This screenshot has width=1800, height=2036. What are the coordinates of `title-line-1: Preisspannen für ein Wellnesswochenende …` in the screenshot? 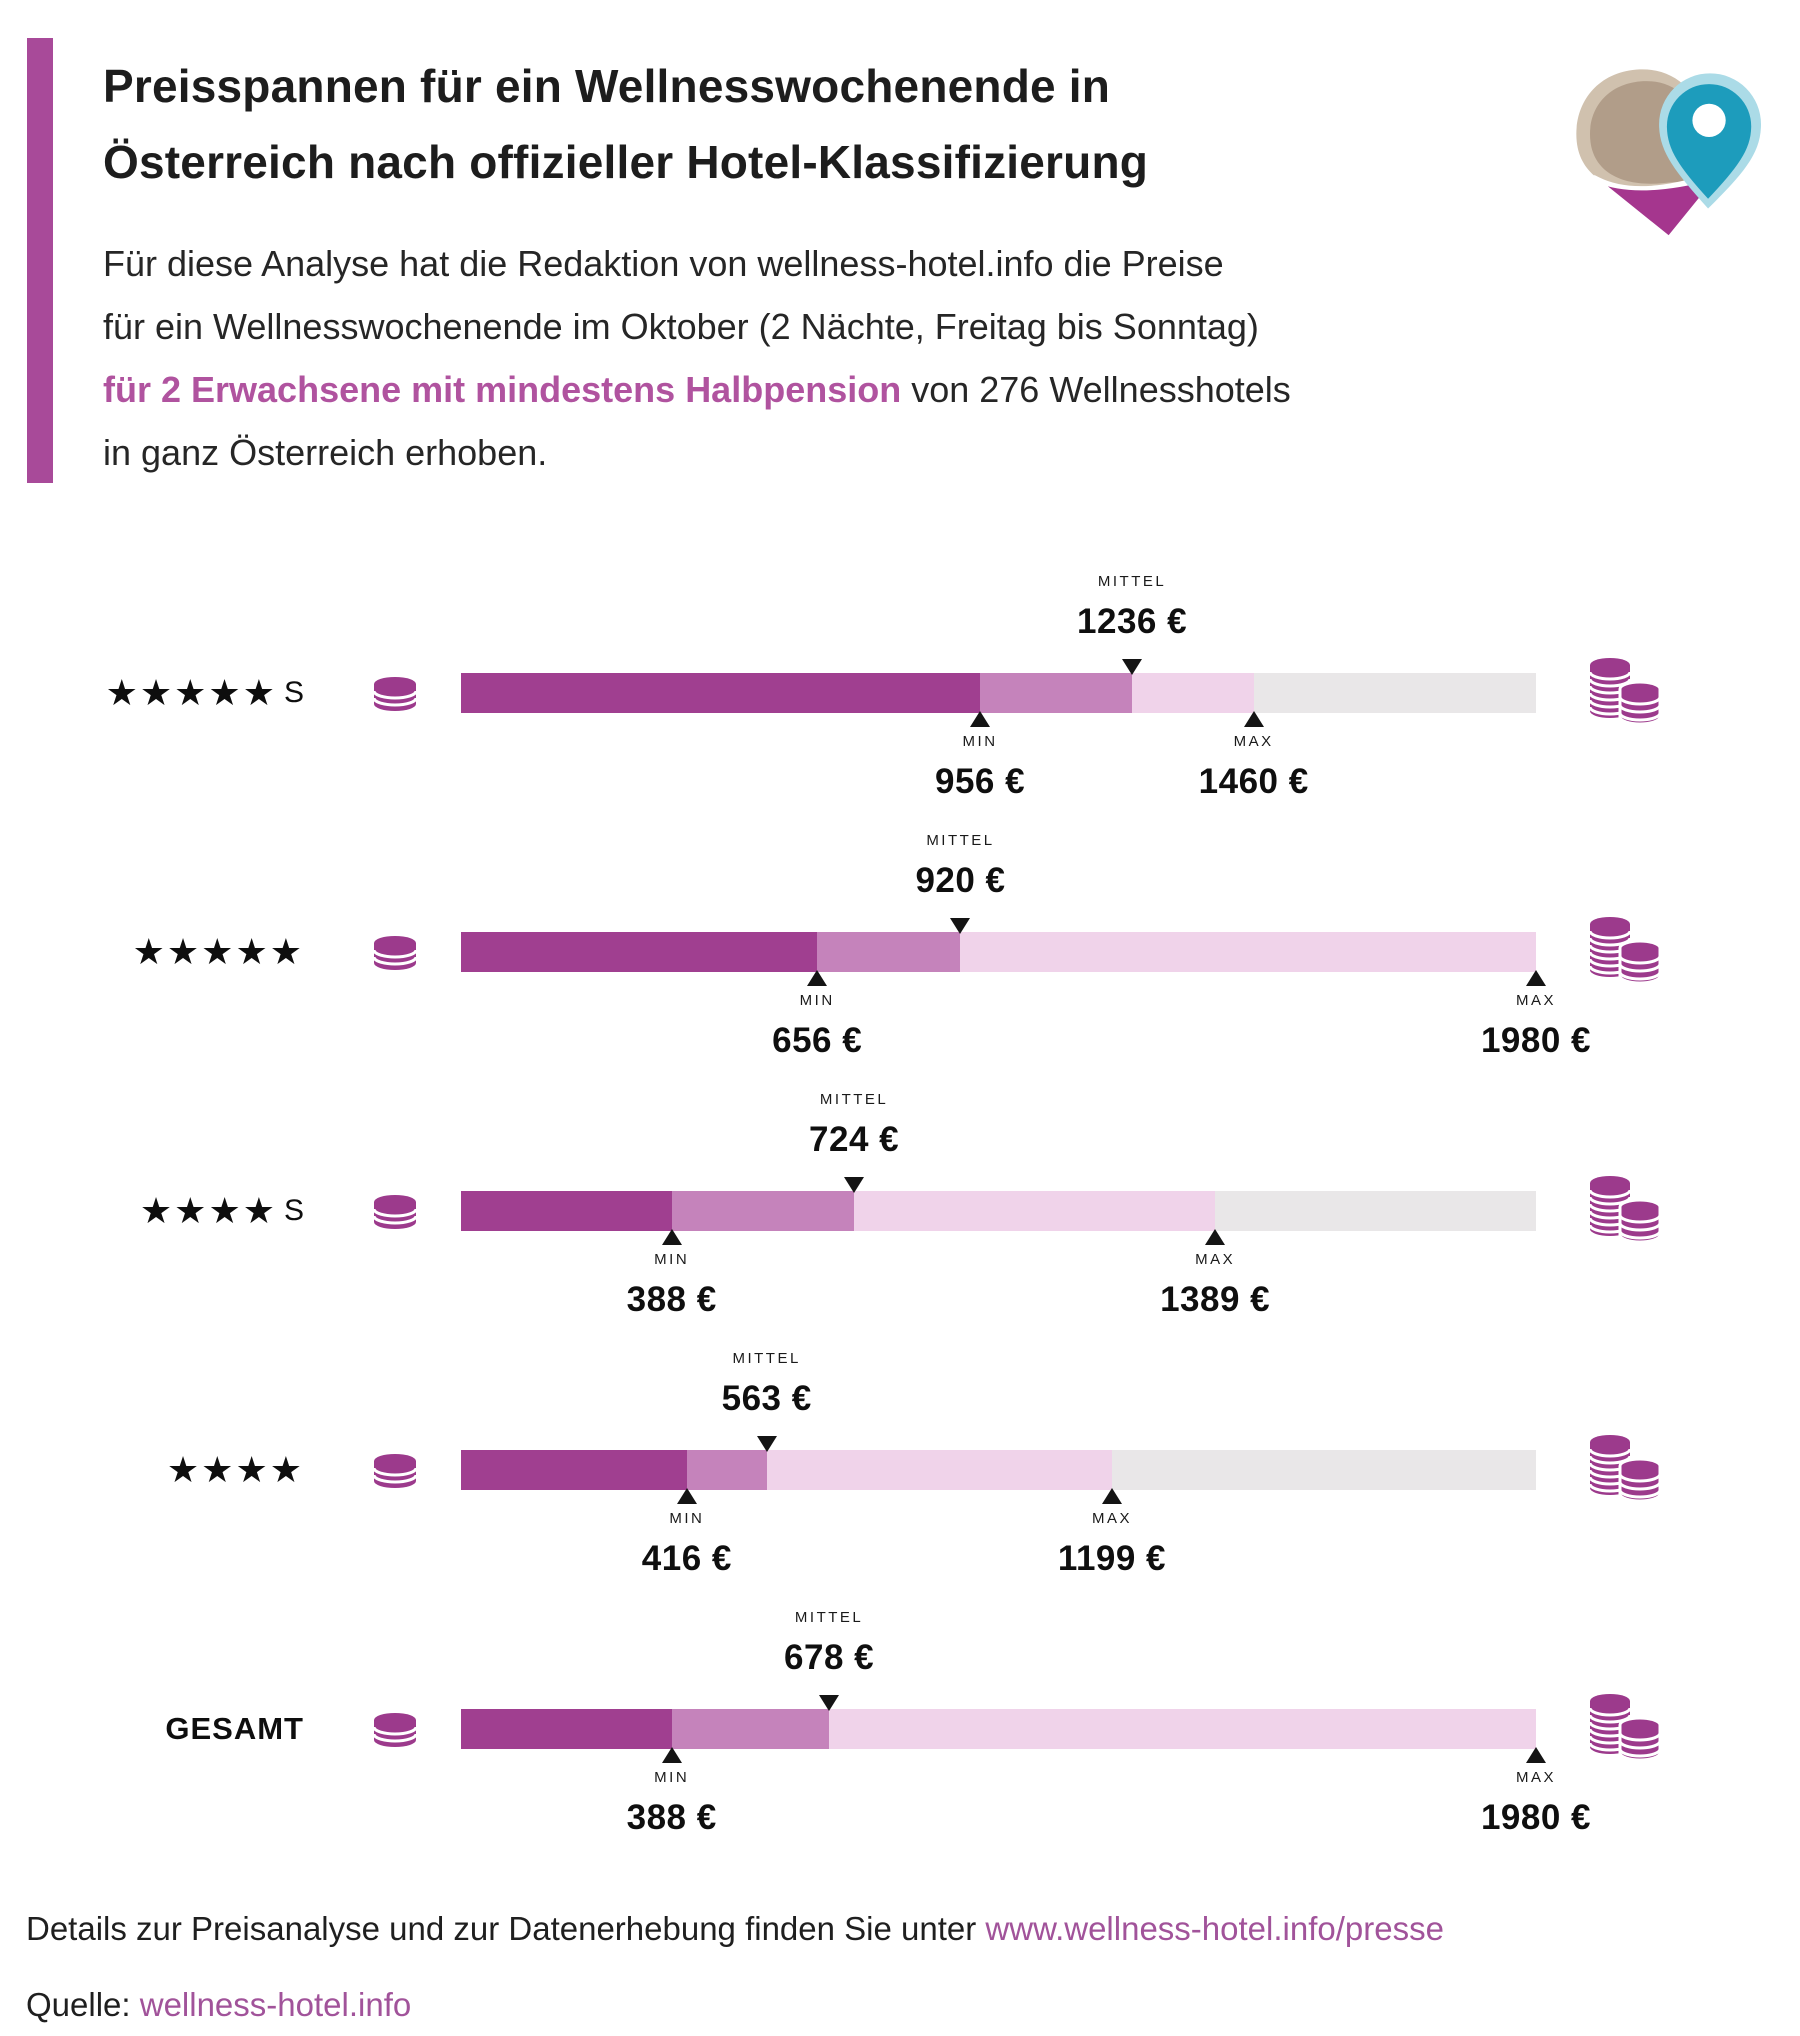 It's located at (607, 86).